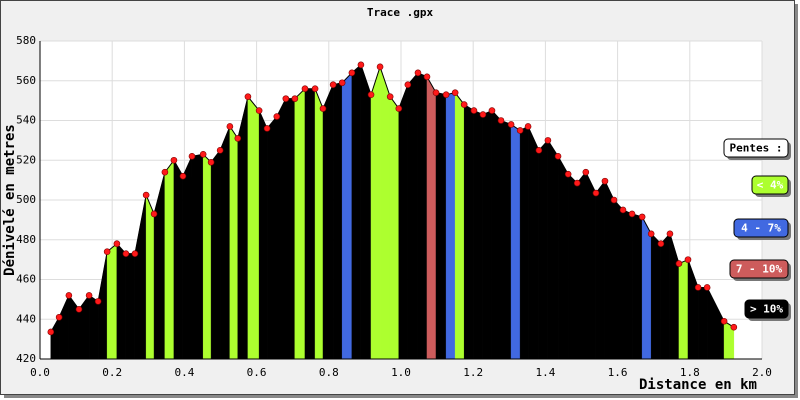 Image resolution: width=800 pixels, height=400 pixels. What do you see at coordinates (26, 120) in the screenshot?
I see `y-tick-label: 540` at bounding box center [26, 120].